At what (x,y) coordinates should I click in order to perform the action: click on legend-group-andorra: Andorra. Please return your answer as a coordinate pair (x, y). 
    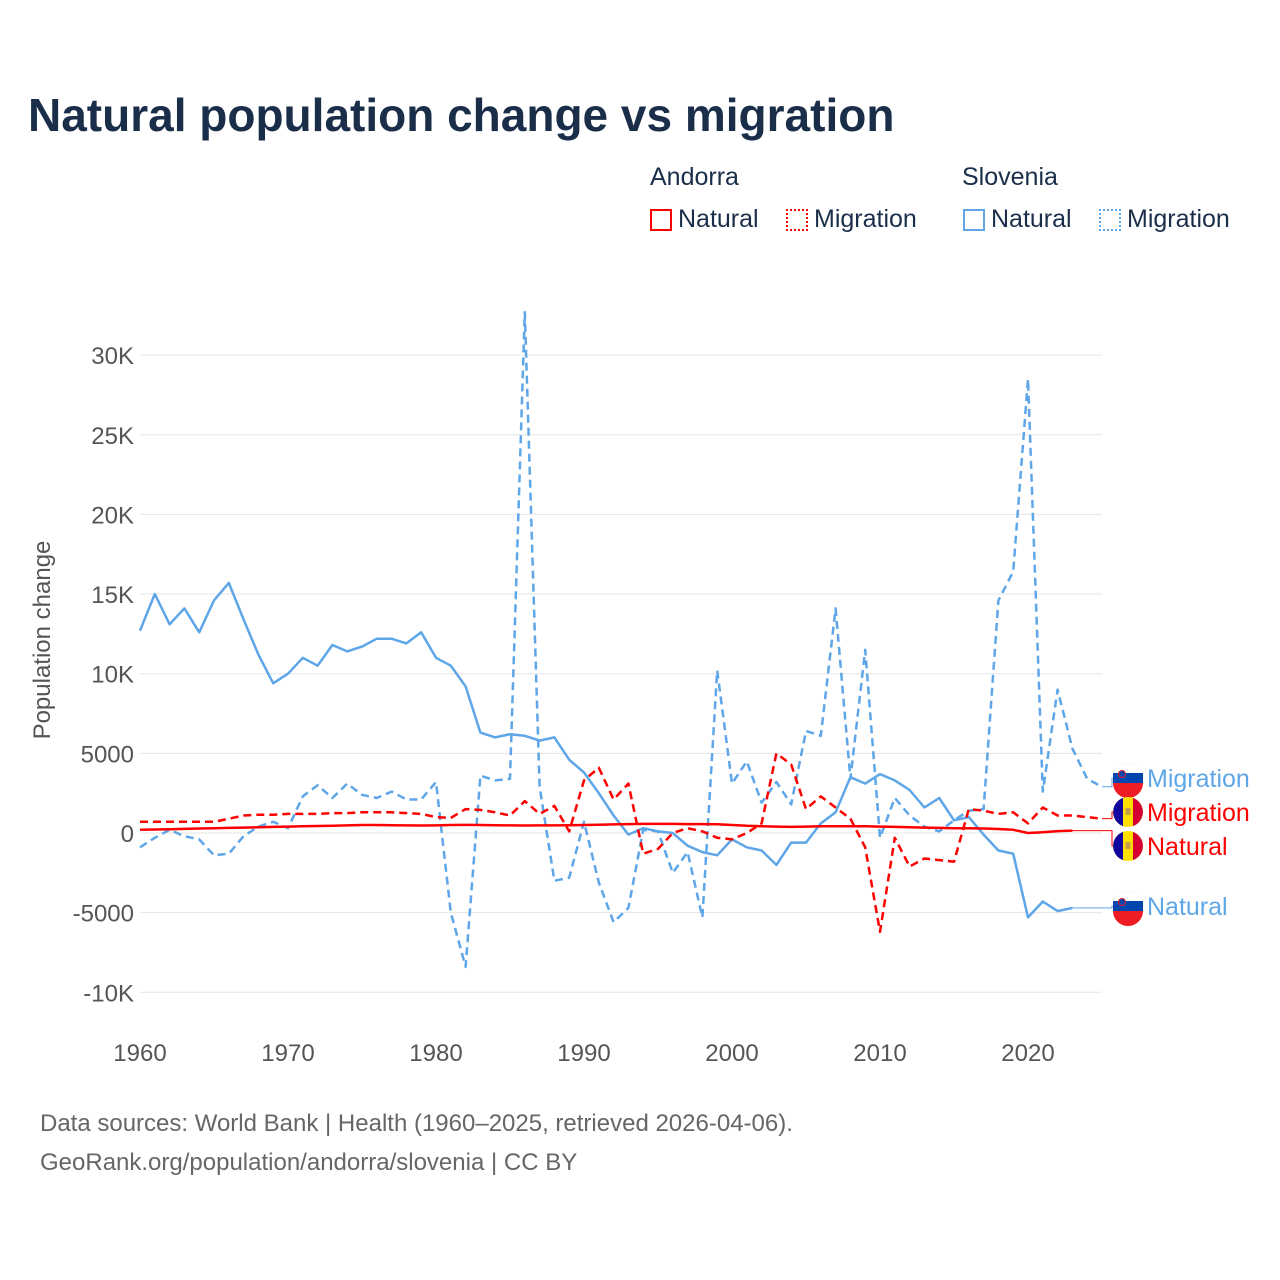
    Looking at the image, I should click on (694, 177).